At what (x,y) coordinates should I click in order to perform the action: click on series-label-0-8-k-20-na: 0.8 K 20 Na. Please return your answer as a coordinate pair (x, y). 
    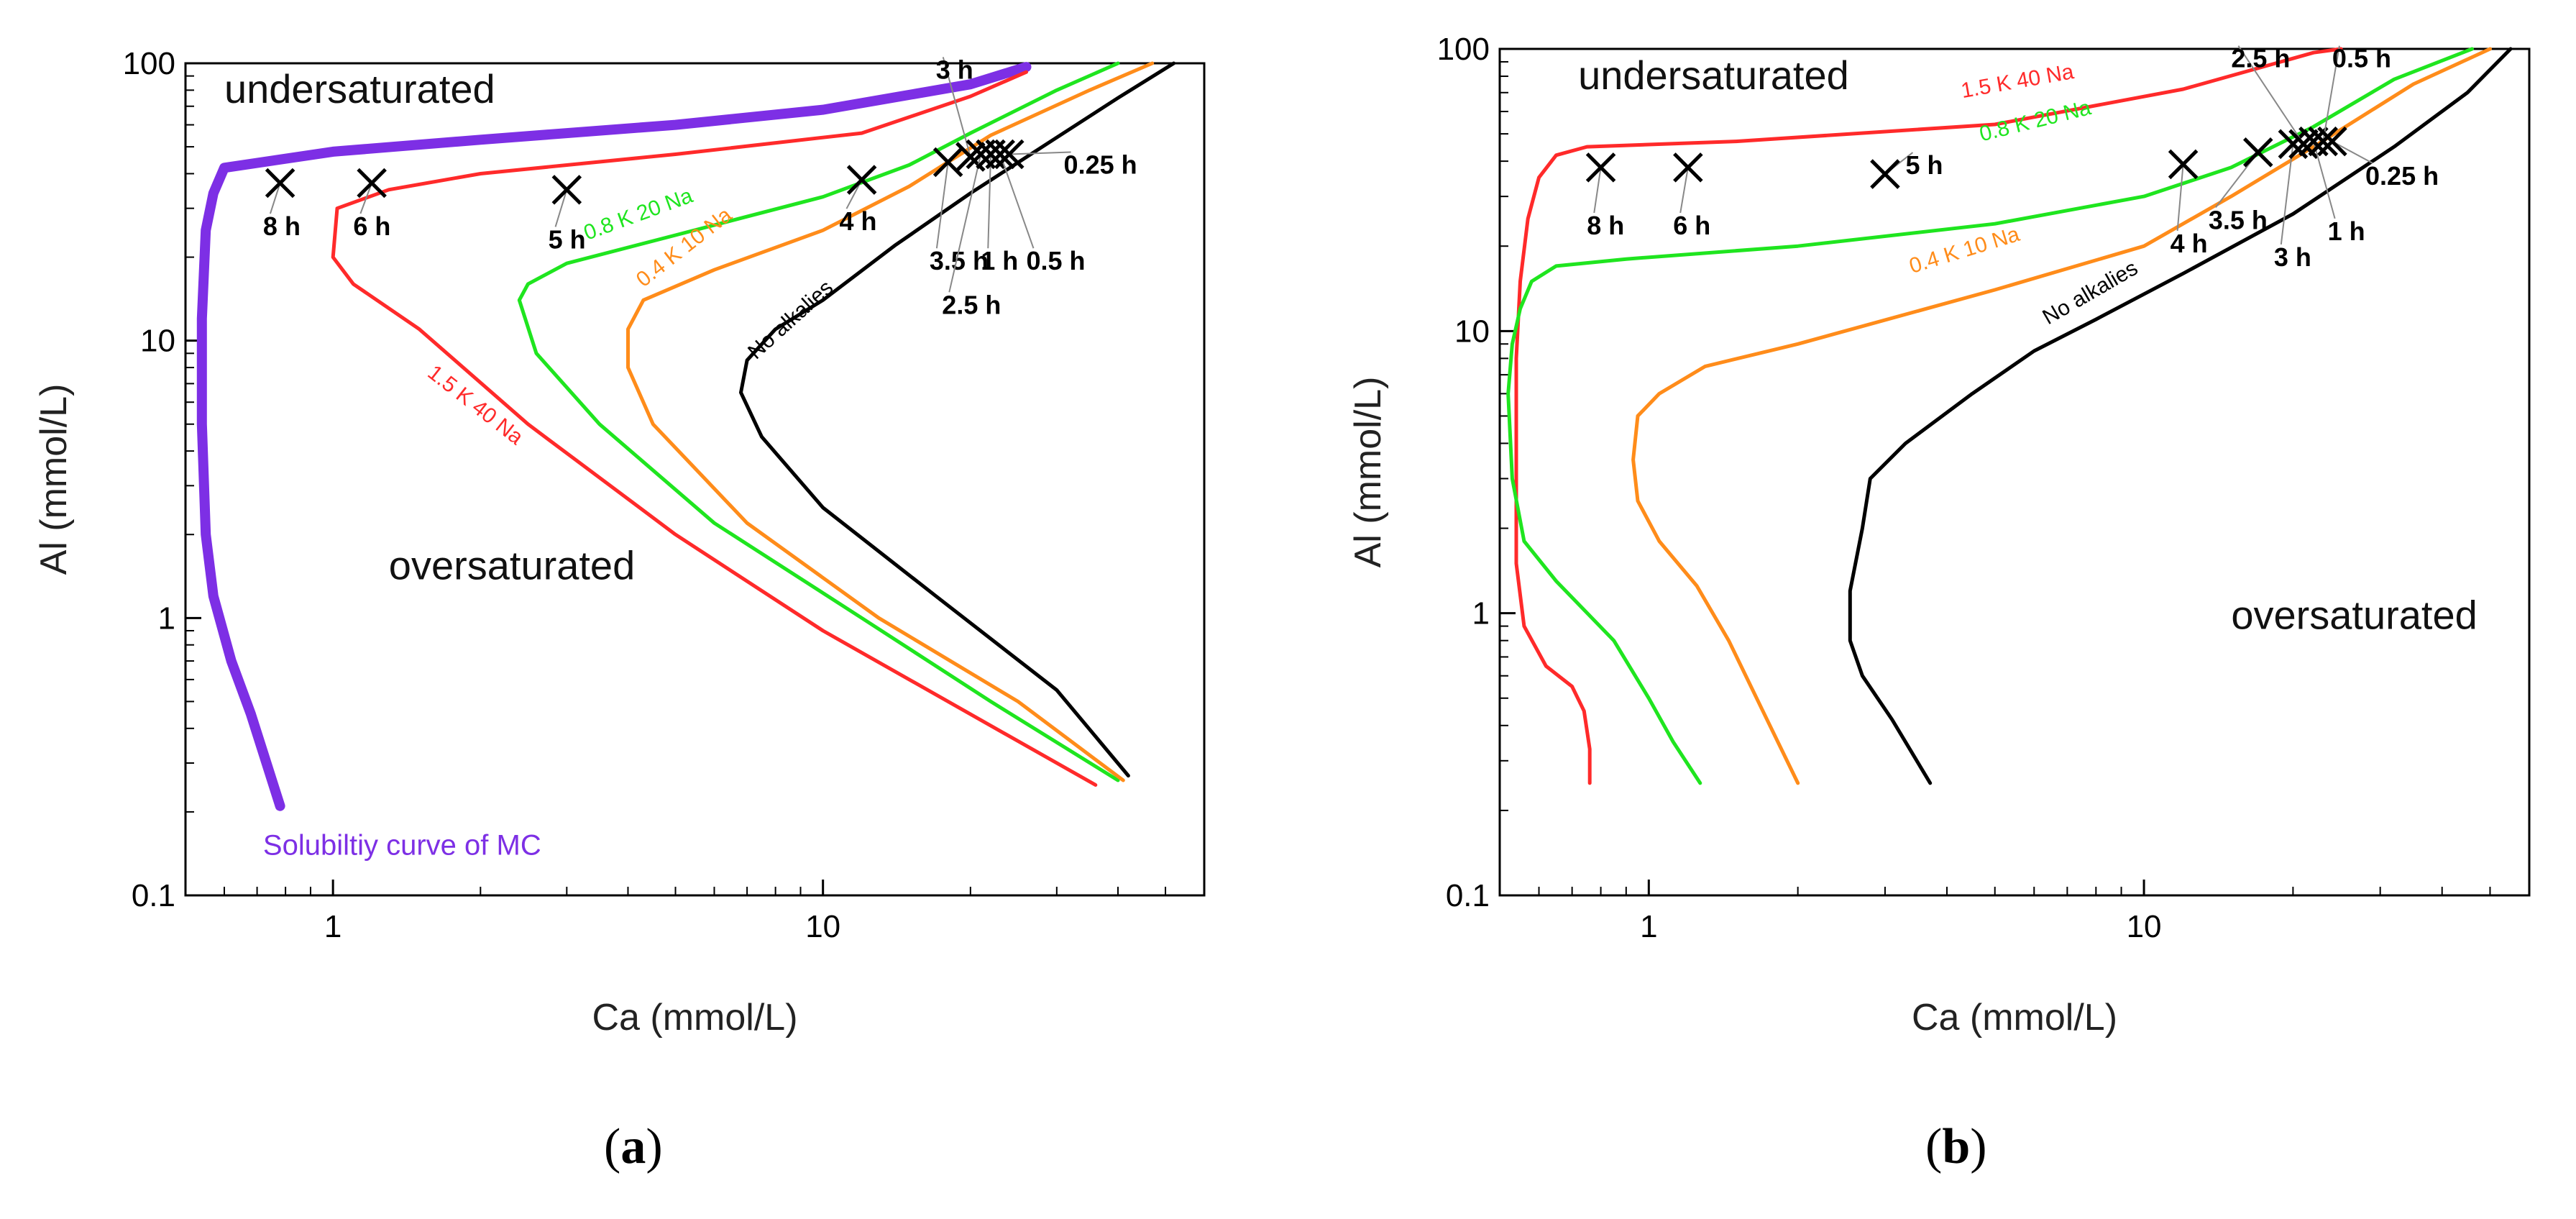
    Looking at the image, I should click on (2035, 121).